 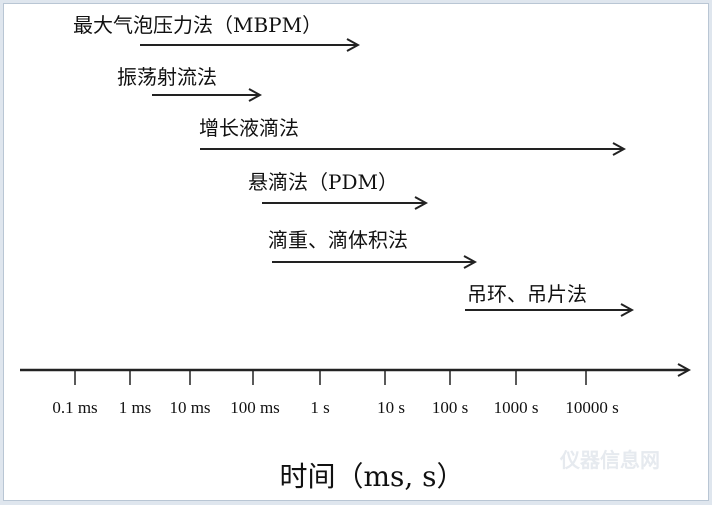 What do you see at coordinates (249, 128) in the screenshot?
I see `method-label-growing-drop: 增长液滴法` at bounding box center [249, 128].